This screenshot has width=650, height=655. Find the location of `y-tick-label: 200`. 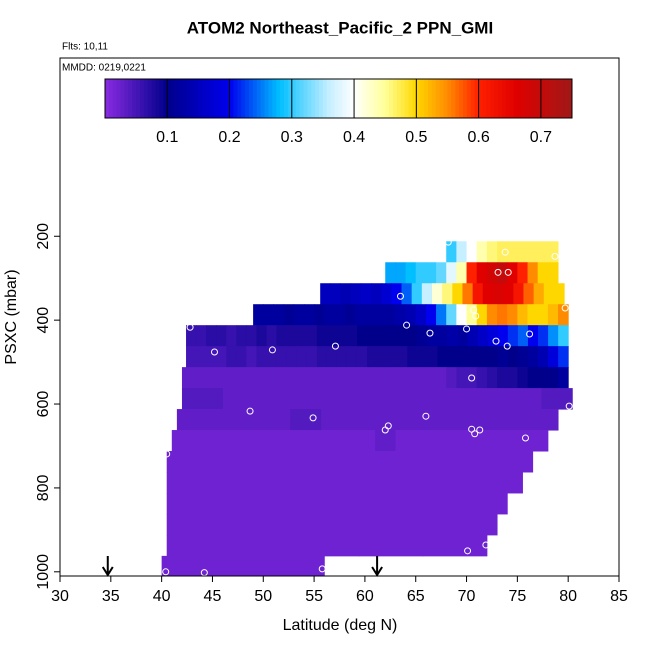

y-tick-label: 200 is located at coordinates (43, 236).